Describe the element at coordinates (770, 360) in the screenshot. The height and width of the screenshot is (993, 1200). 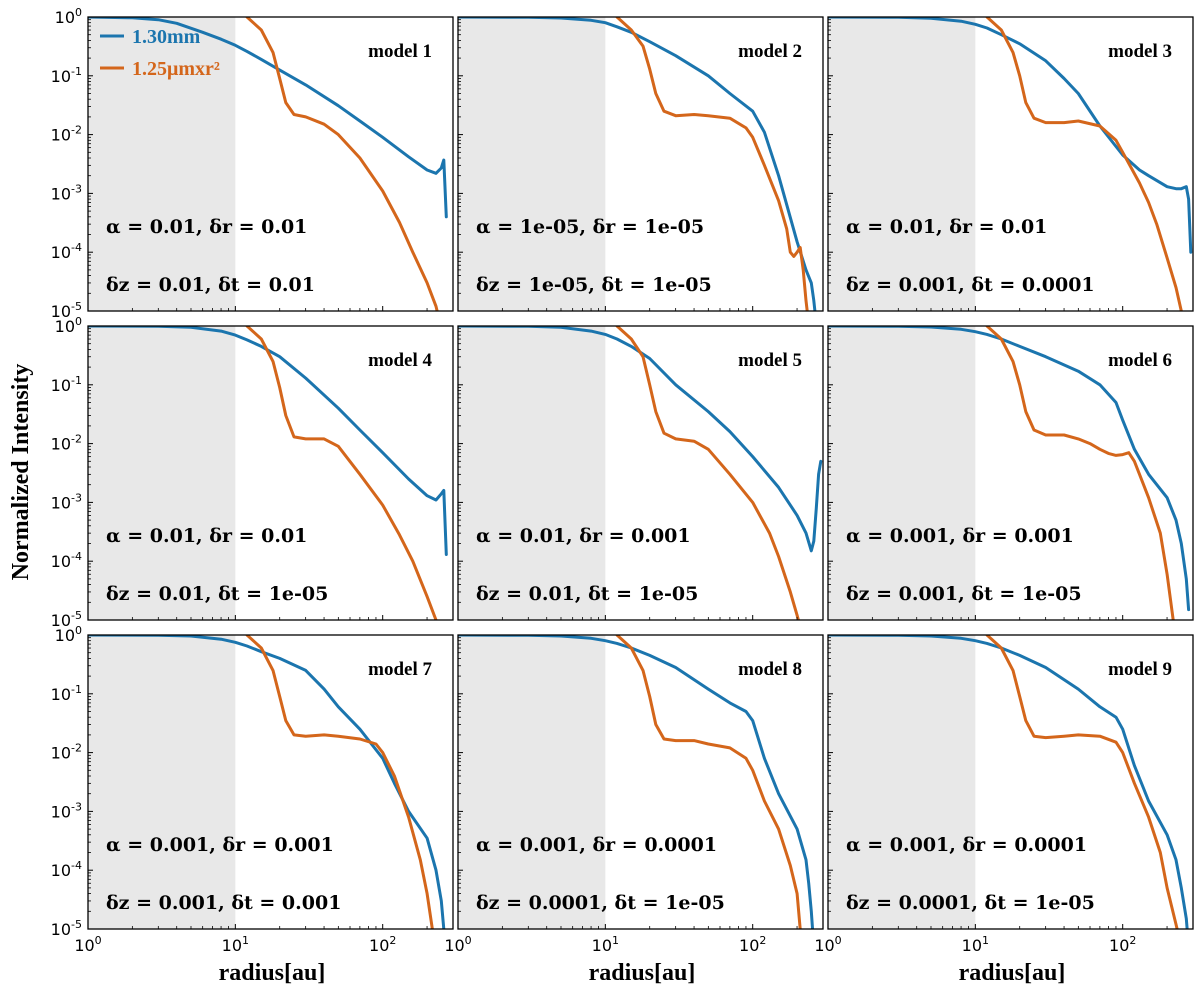
I see `model-title: model 5` at that location.